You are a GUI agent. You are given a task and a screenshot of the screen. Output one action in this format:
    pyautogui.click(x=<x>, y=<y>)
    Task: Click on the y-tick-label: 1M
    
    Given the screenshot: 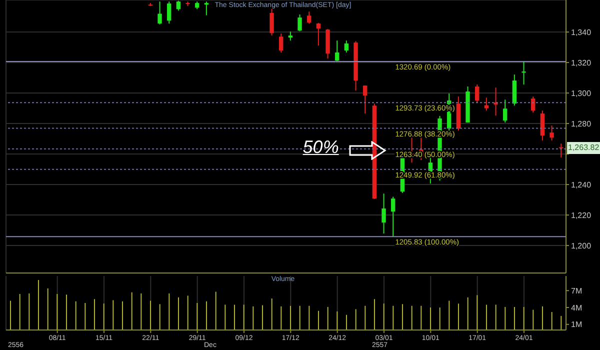 What is the action you would take?
    pyautogui.click(x=576, y=325)
    